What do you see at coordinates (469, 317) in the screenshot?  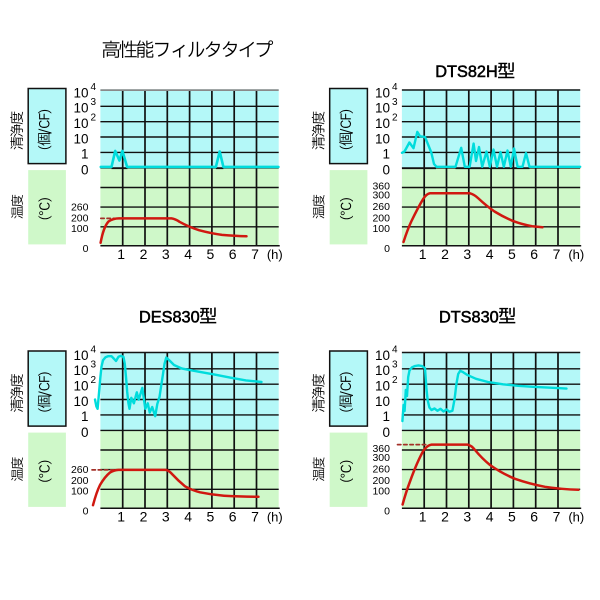 I see `svg-text: DTS830` at bounding box center [469, 317].